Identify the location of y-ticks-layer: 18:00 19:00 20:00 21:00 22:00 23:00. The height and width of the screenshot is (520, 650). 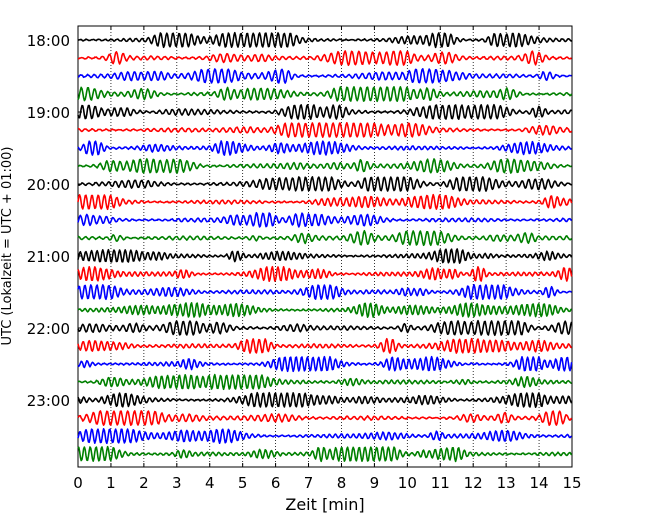
(54, 221).